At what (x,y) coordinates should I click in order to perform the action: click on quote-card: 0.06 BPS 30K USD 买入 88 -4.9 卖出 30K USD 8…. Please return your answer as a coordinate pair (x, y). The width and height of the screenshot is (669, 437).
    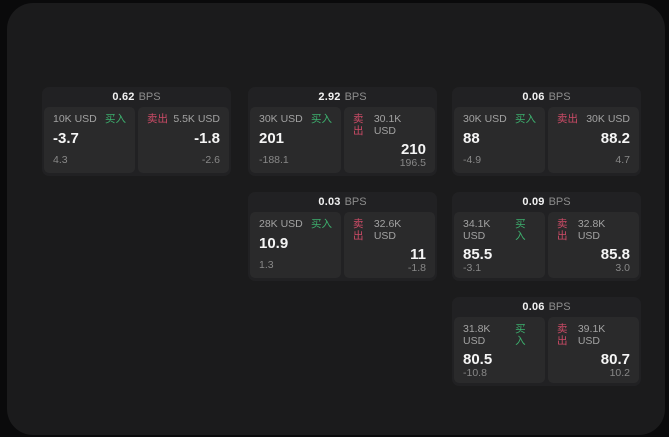
    Looking at the image, I should click on (546, 131).